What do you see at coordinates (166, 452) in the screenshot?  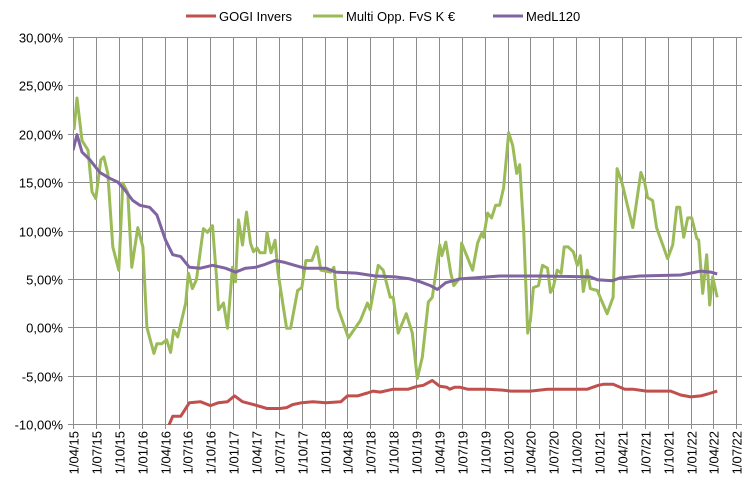 I see `x-tick-label: 1/04/16` at bounding box center [166, 452].